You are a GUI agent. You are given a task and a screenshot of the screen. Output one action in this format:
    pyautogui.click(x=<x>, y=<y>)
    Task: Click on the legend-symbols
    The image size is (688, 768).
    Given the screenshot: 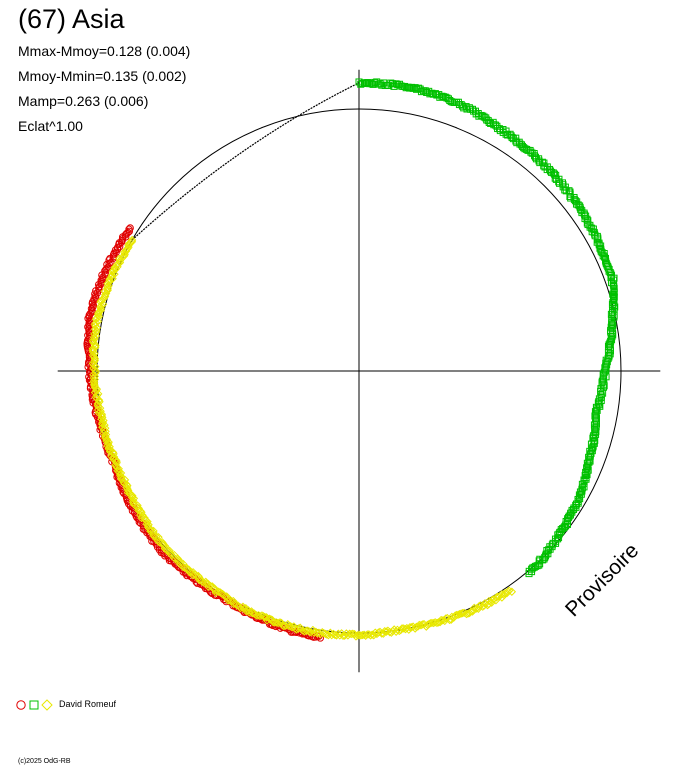 What is the action you would take?
    pyautogui.click(x=34, y=705)
    